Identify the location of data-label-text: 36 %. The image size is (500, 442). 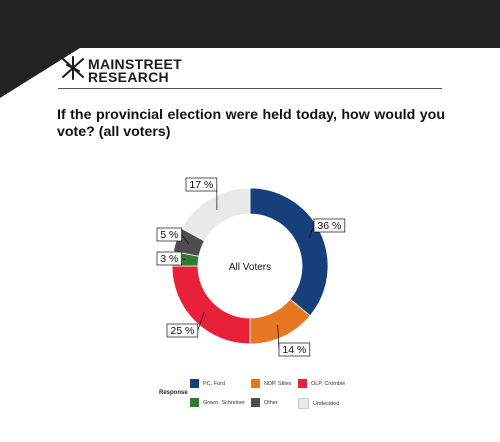
(329, 226).